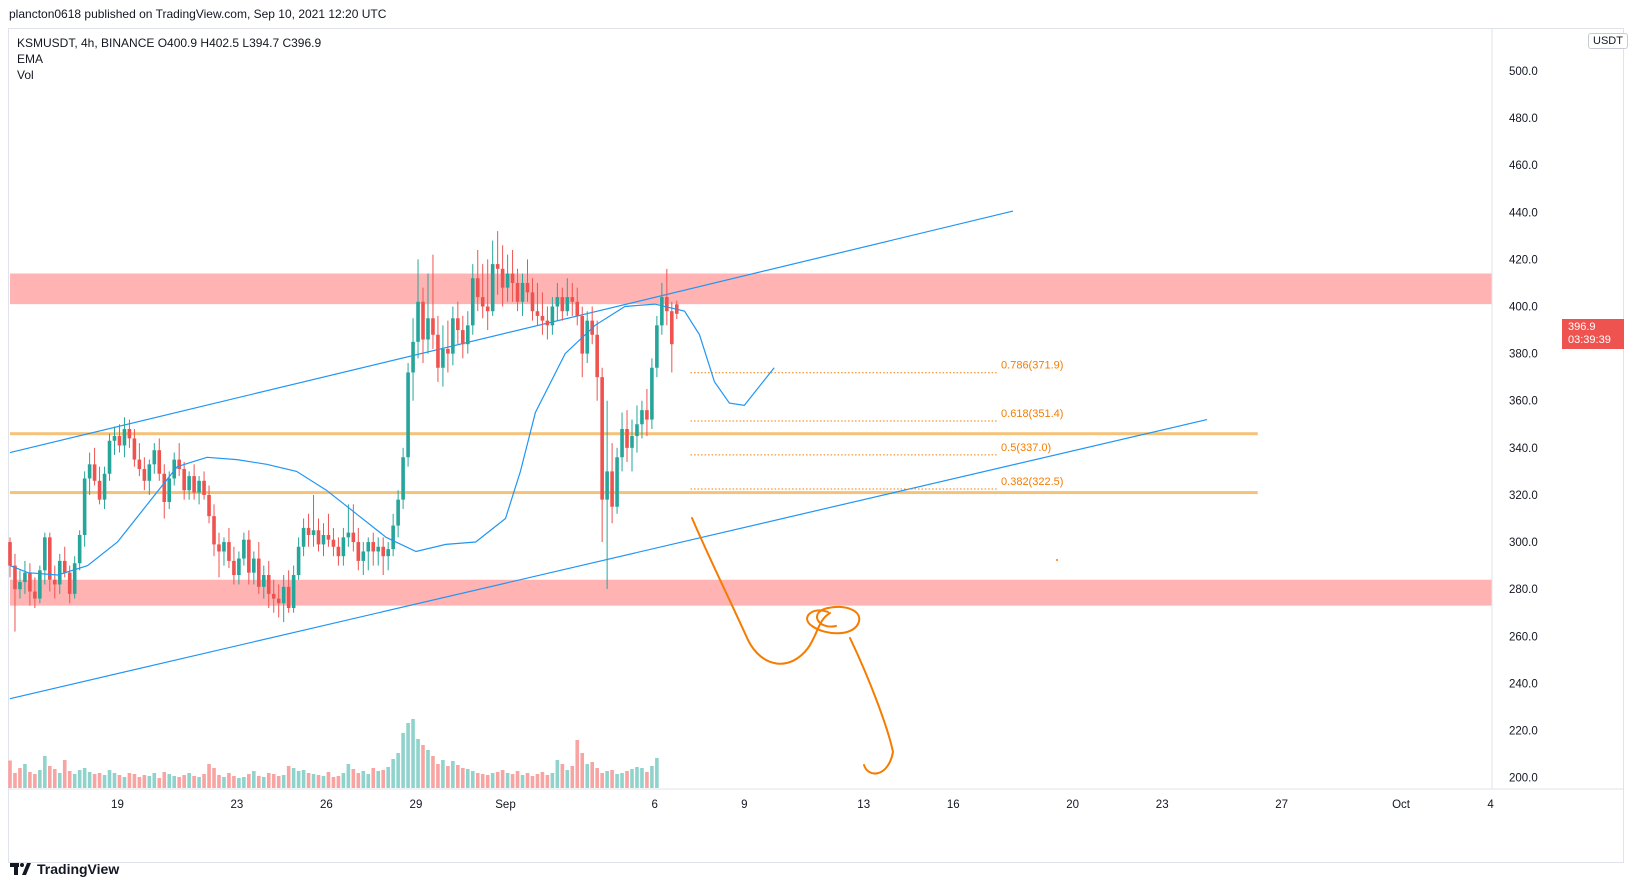 The image size is (1633, 885). I want to click on price-tick-label: 500.0, so click(1523, 72).